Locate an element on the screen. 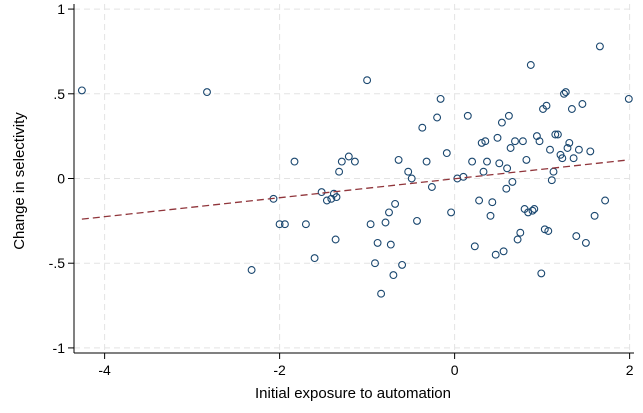 Image resolution: width=643 pixels, height=413 pixels. x-axis-label: Initial exposure to automation is located at coordinates (353, 393).